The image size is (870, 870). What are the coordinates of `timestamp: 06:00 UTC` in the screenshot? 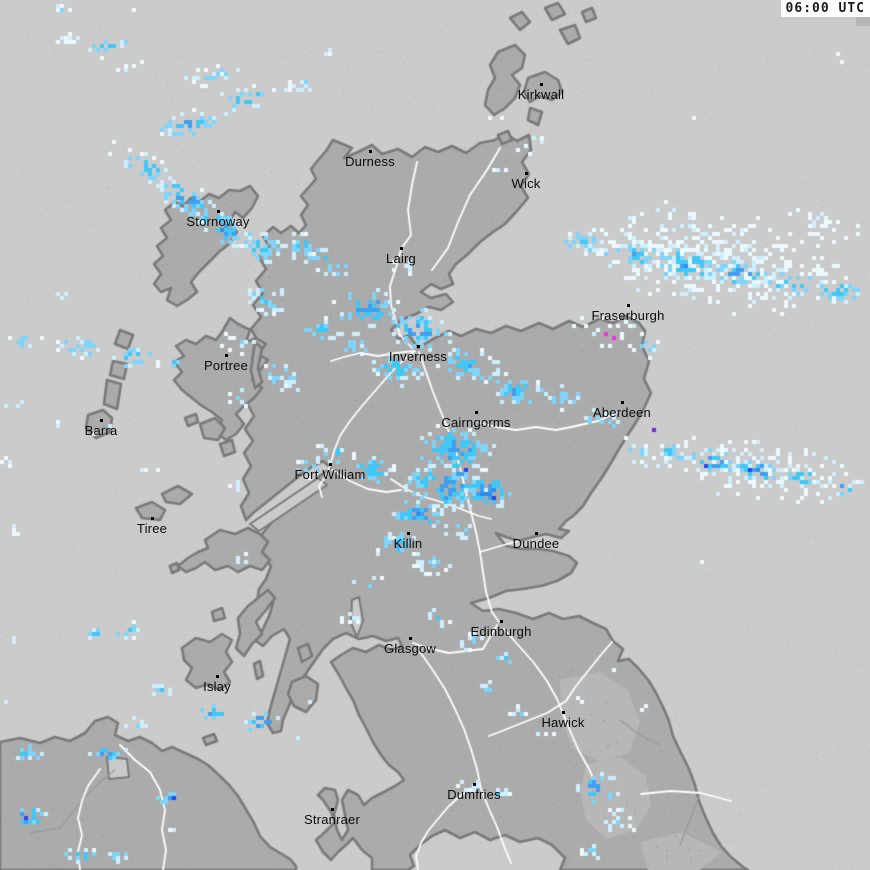 It's located at (825, 8).